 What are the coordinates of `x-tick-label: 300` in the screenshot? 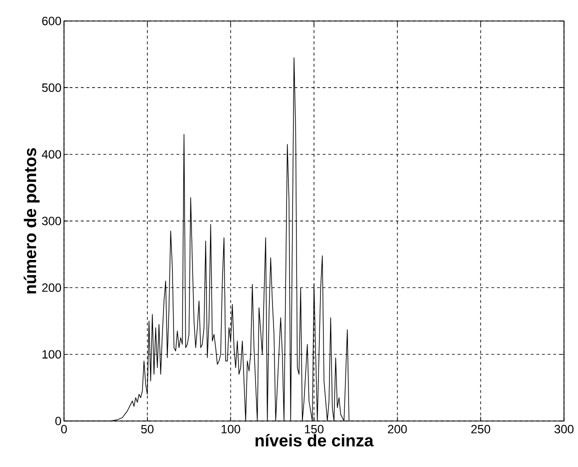 It's located at (564, 429).